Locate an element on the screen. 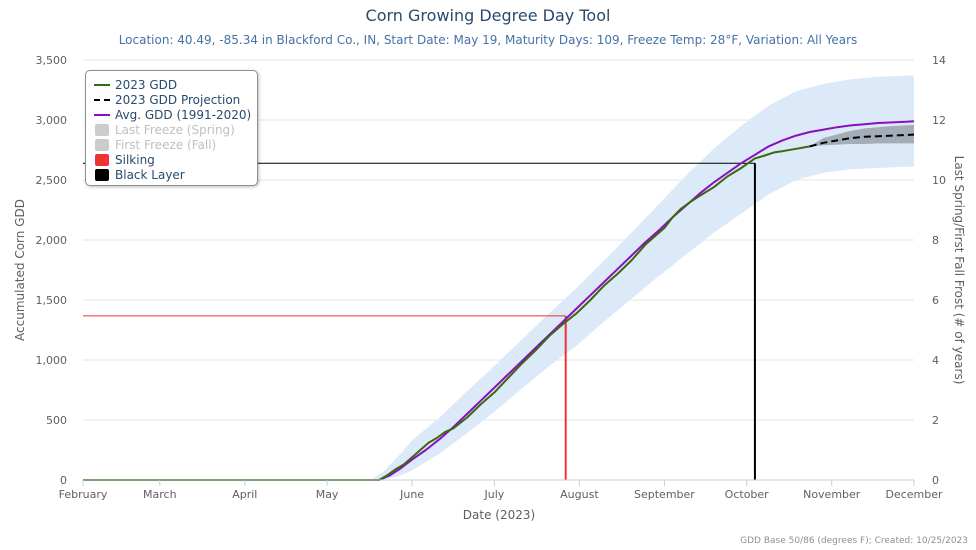 This screenshot has width=976, height=550. legend-item-avg-gdd-1991-2020: Avg. GDD (1991-2020) is located at coordinates (172, 115).